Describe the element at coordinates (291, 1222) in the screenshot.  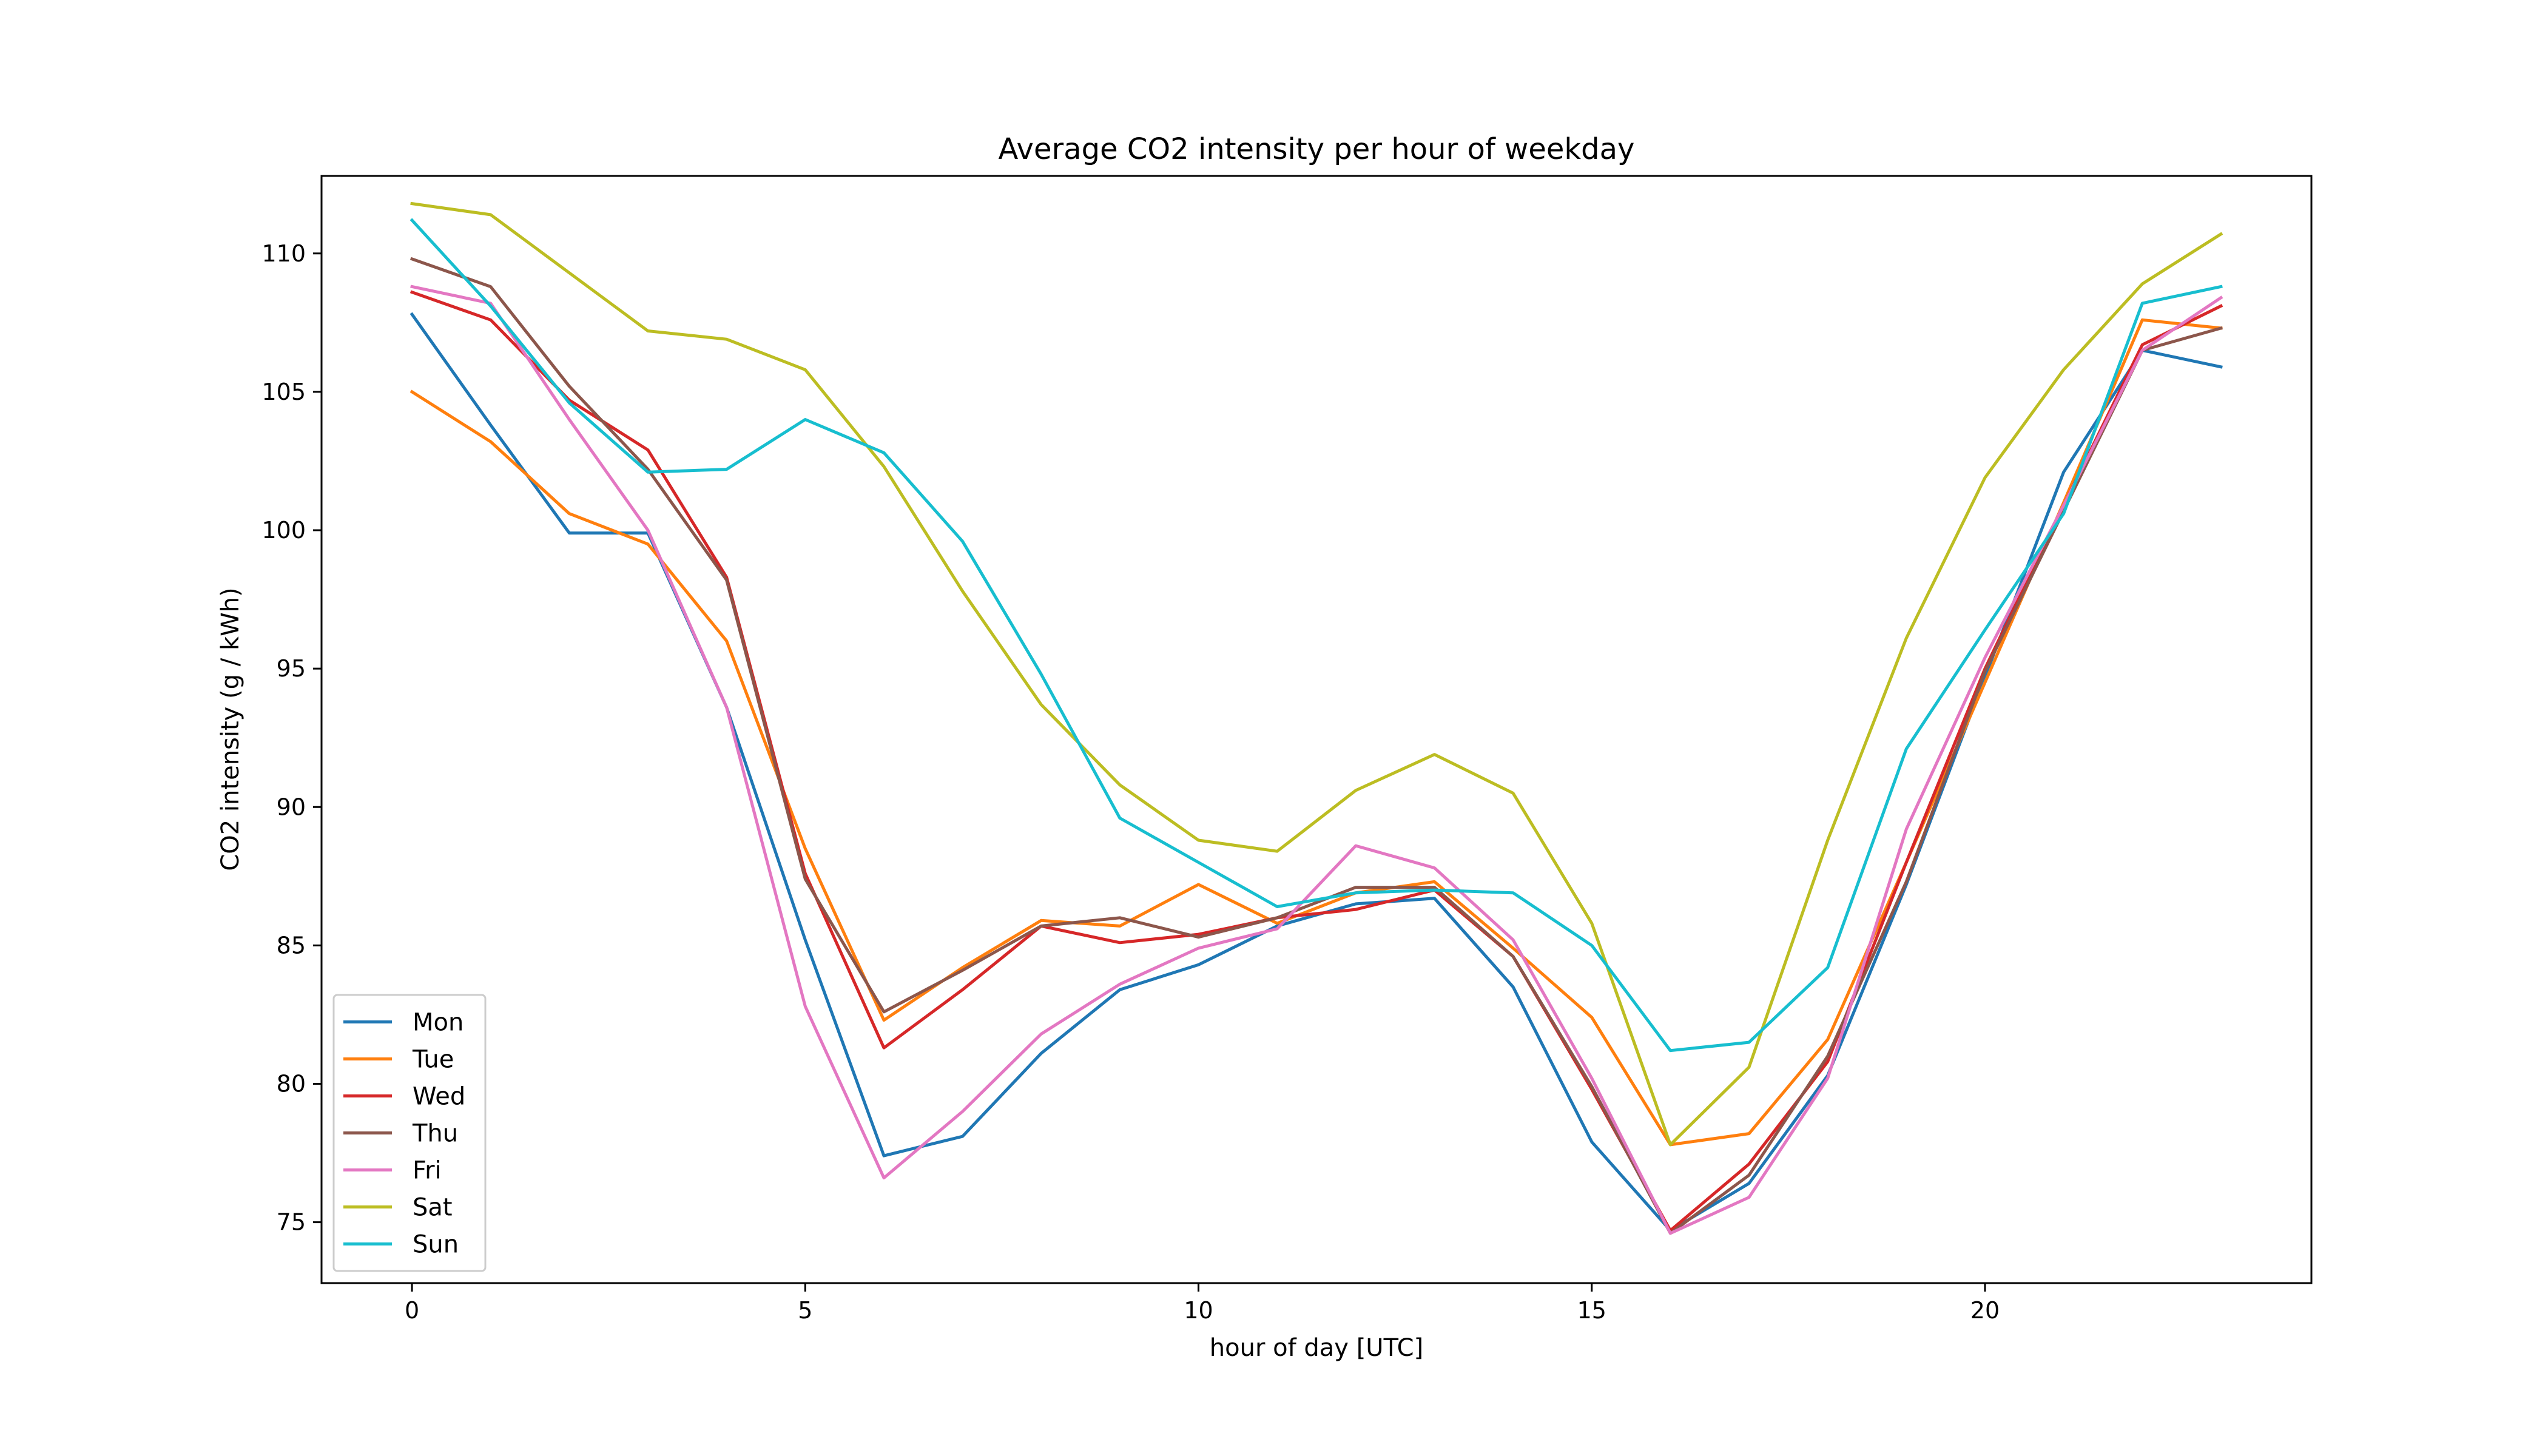
I see `y-tick-label: 75` at that location.